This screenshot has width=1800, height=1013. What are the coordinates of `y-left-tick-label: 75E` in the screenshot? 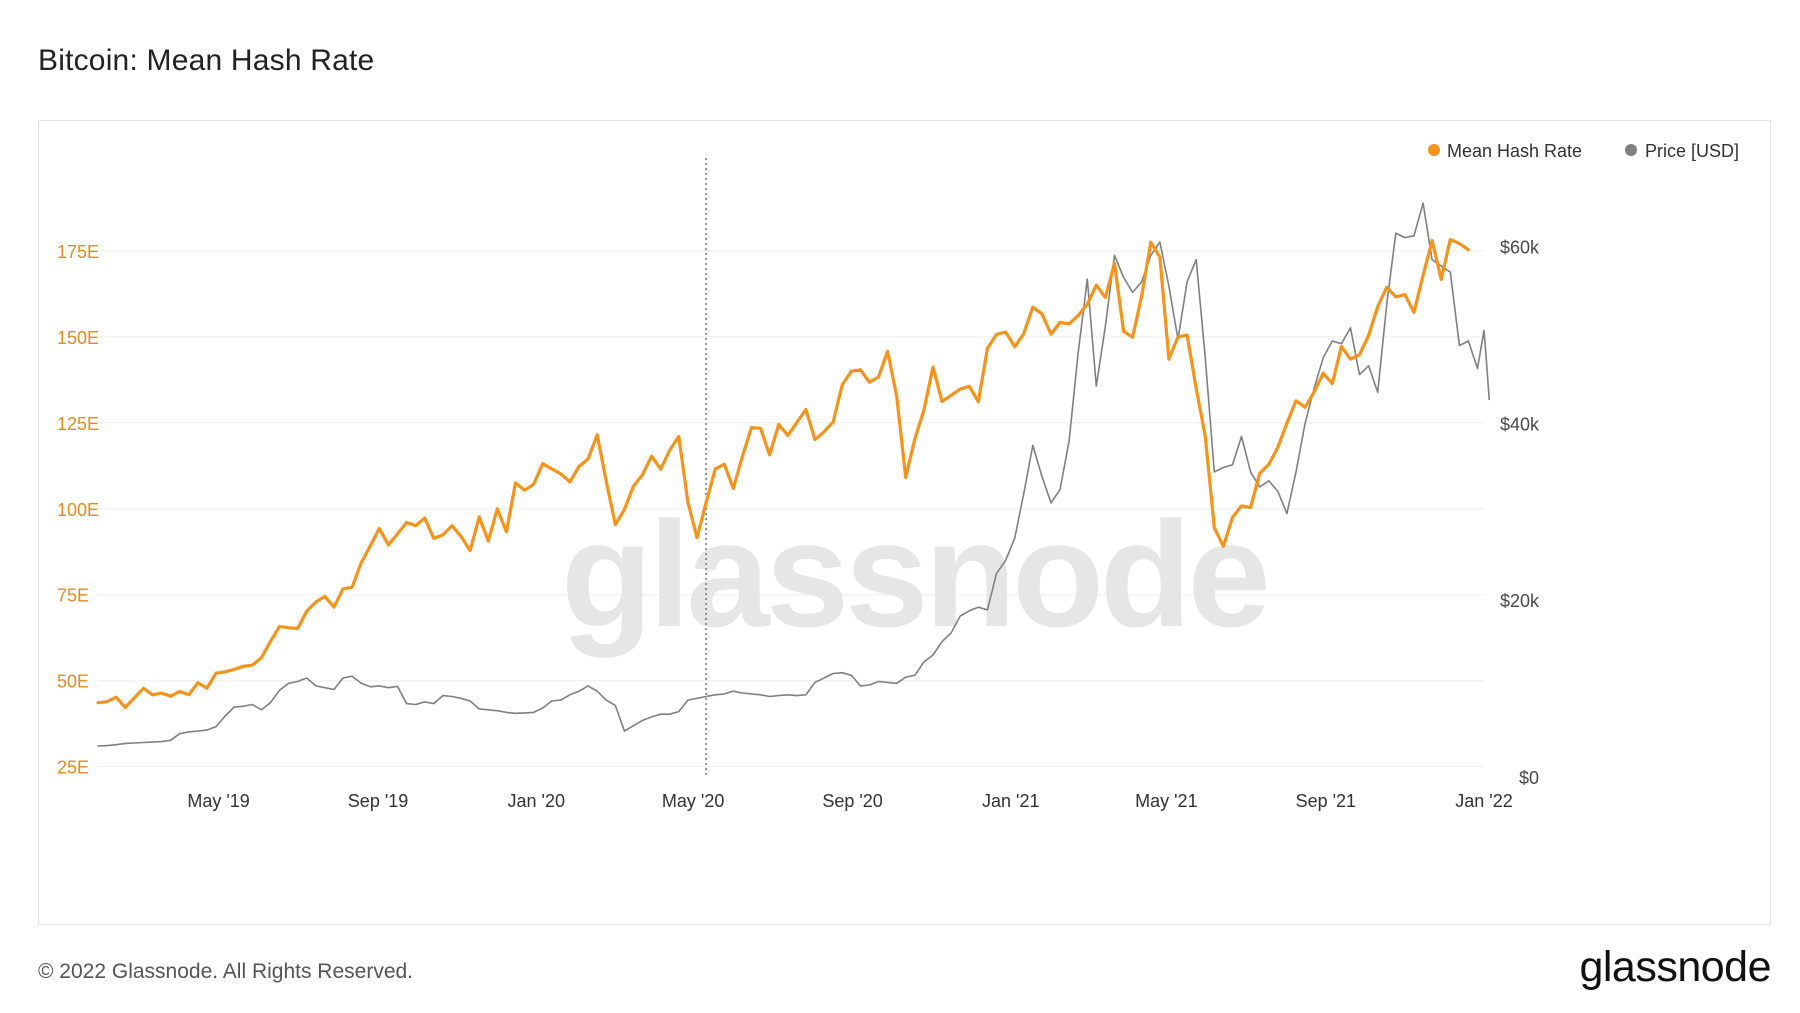 It's located at (73, 596).